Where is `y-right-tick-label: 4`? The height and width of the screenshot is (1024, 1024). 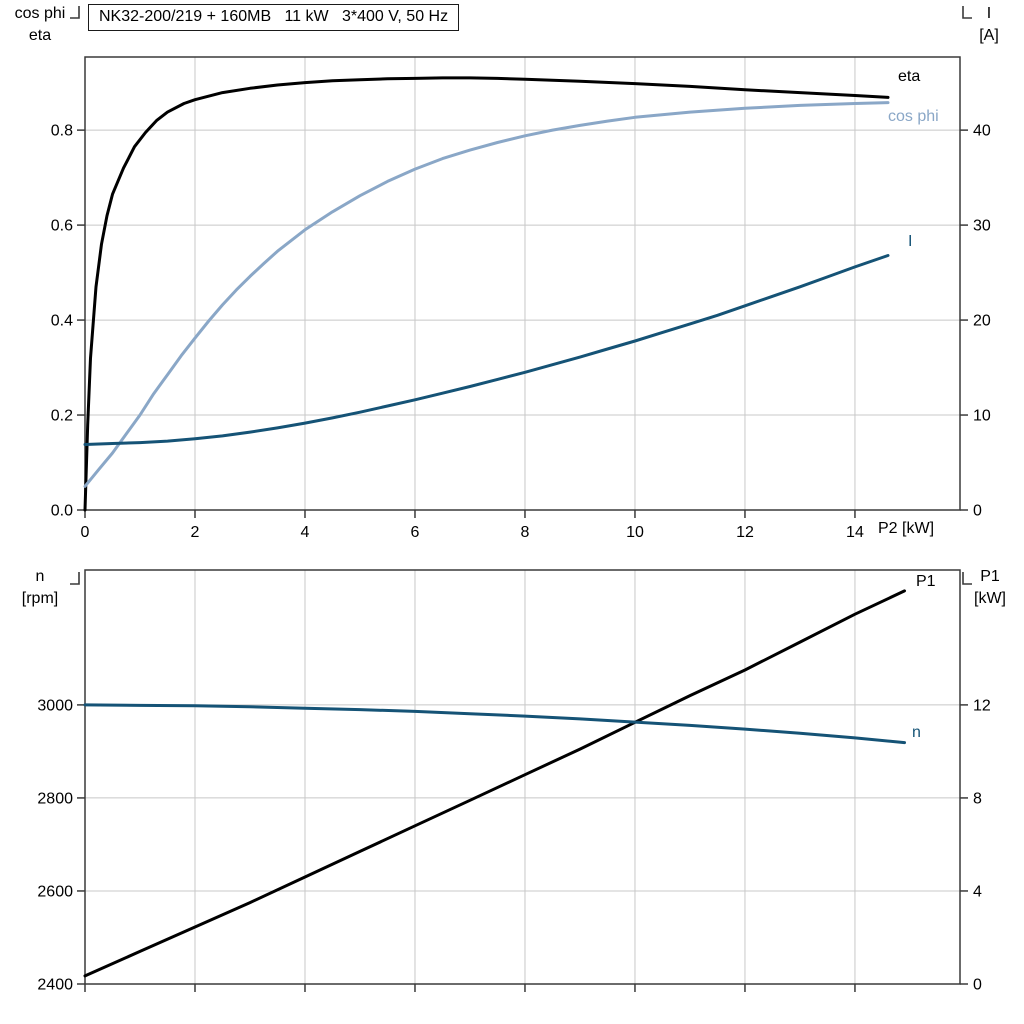 y-right-tick-label: 4 is located at coordinates (977, 891).